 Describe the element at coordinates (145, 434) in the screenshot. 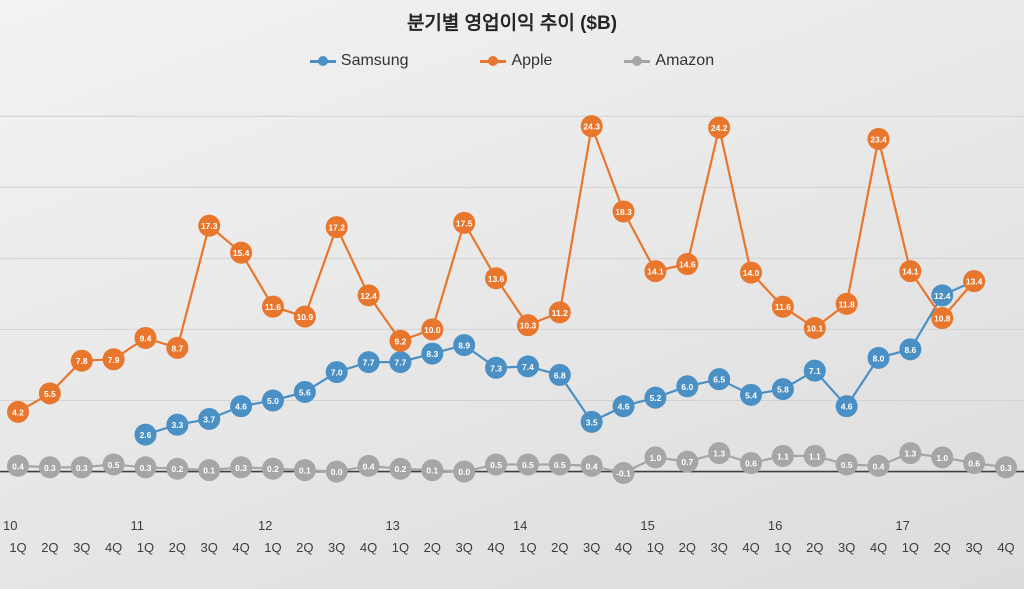

I see `data-point: 2.6` at that location.